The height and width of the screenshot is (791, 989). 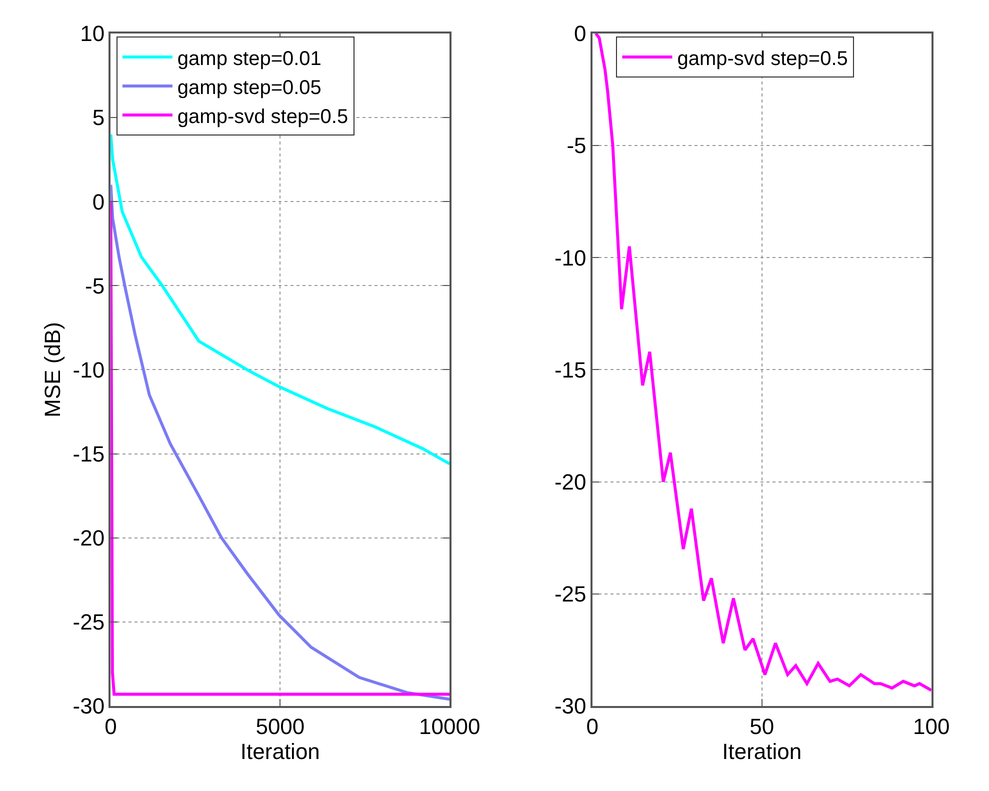 I want to click on x-tick-label: 10000, so click(x=449, y=727).